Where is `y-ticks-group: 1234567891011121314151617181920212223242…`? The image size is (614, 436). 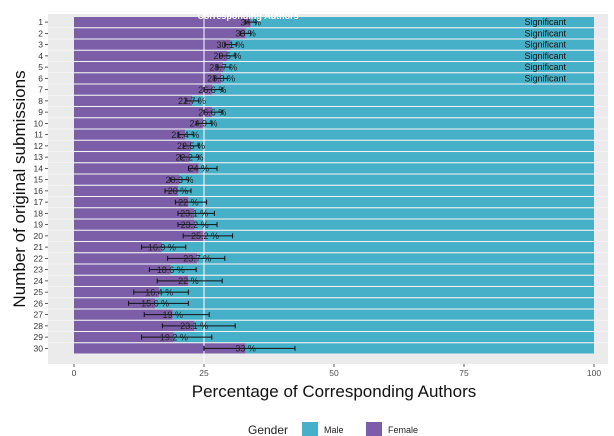 y-ticks-group: 1234567891011121314151617181920212223242… is located at coordinates (41, 185).